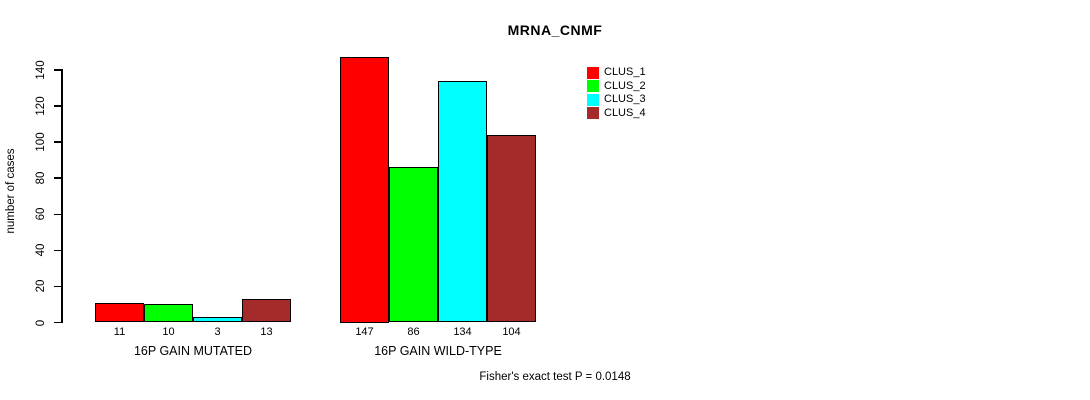  Describe the element at coordinates (41, 214) in the screenshot. I see `y-tick-label: 60` at that location.